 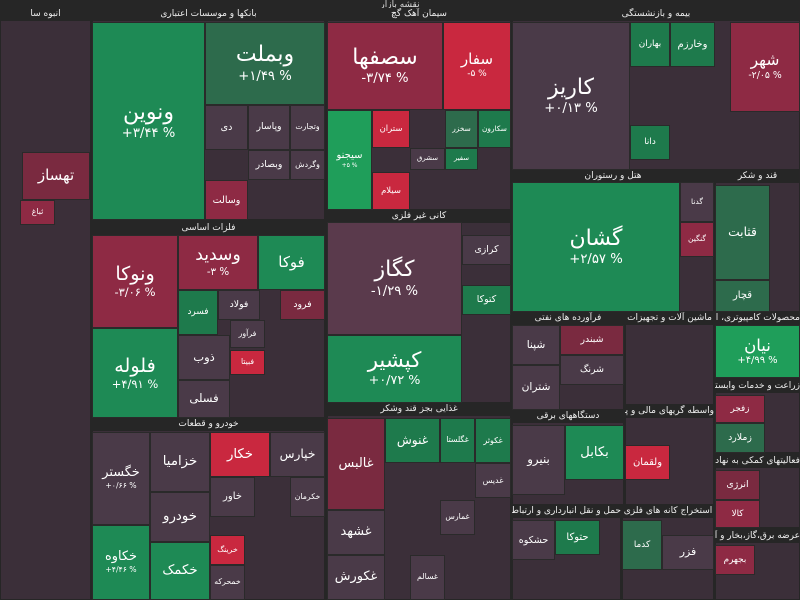 What do you see at coordinates (647, 462) in the screenshot?
I see `stock-tile: ولقمان` at bounding box center [647, 462].